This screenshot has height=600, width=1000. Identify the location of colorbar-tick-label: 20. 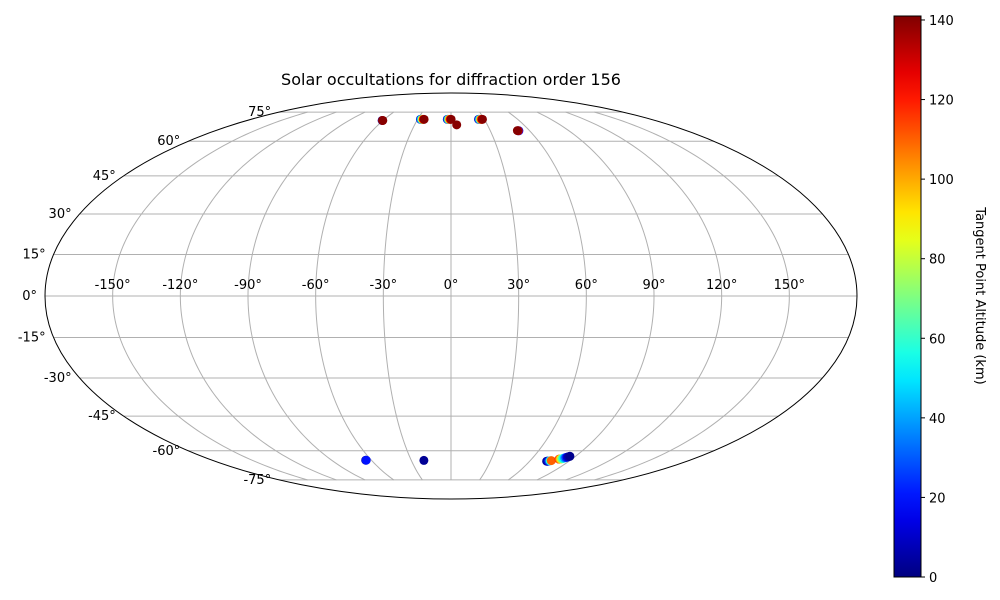
(937, 498).